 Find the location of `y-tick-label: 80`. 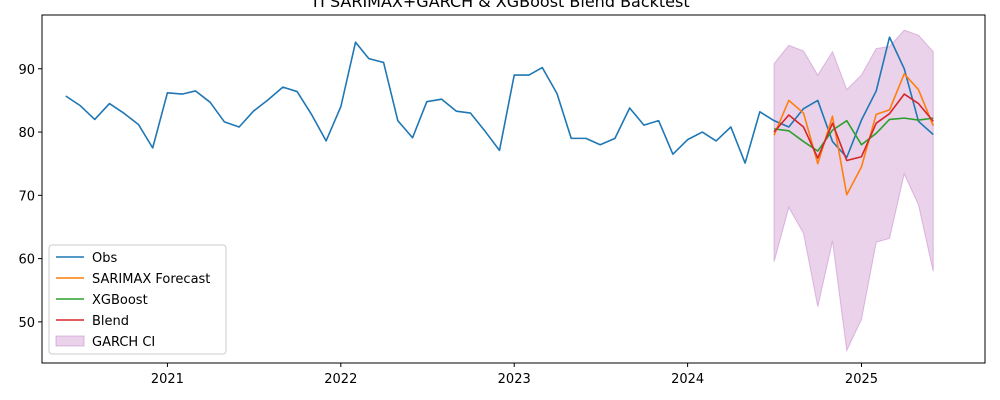

y-tick-label: 80 is located at coordinates (26, 133).